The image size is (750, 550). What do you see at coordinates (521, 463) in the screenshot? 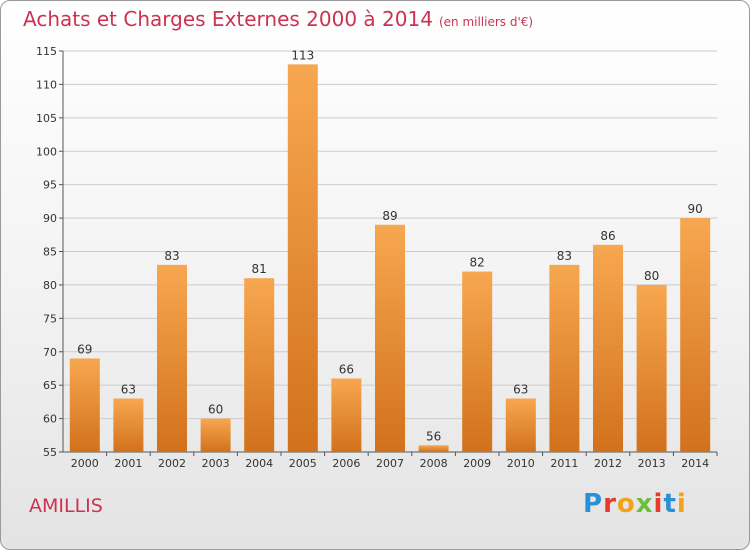
I see `x-tick-label: 2010` at bounding box center [521, 463].